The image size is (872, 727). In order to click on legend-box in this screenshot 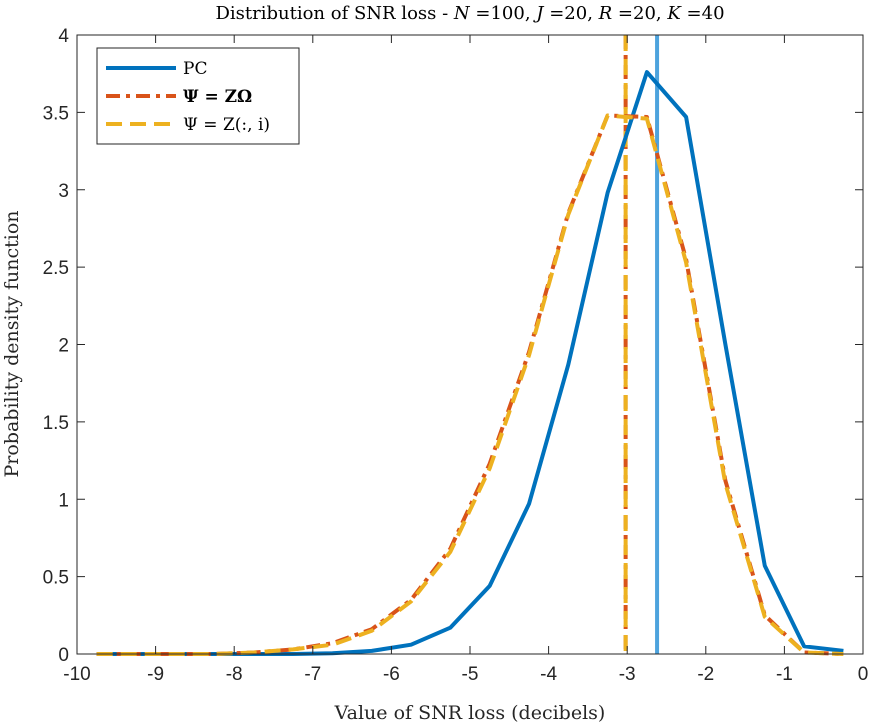, I will do `click(198, 96)`.